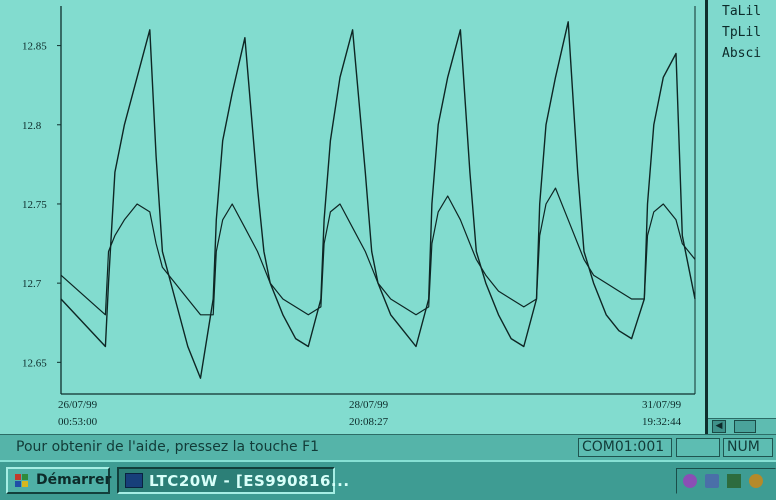  Describe the element at coordinates (748, 447) in the screenshot. I see `num-lock-indicator: NUM` at that location.